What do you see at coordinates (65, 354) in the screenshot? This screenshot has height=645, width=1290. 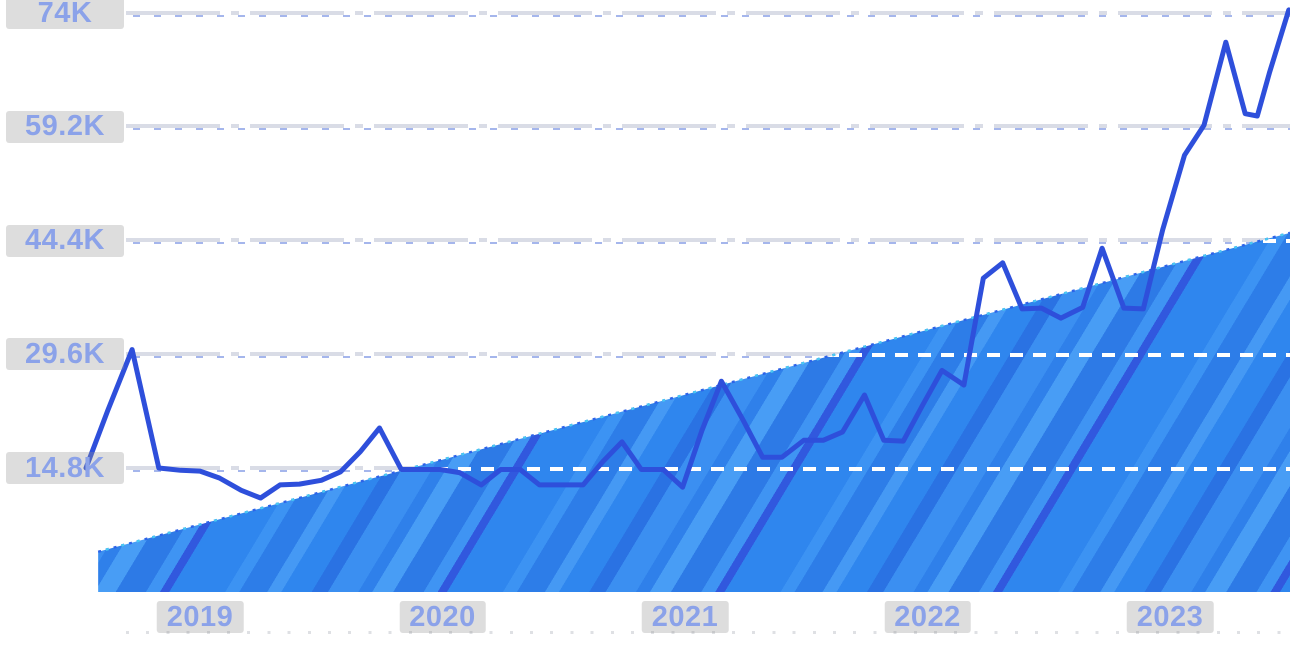 I see `y-tick-label-29-6k: 29.6K` at bounding box center [65, 354].